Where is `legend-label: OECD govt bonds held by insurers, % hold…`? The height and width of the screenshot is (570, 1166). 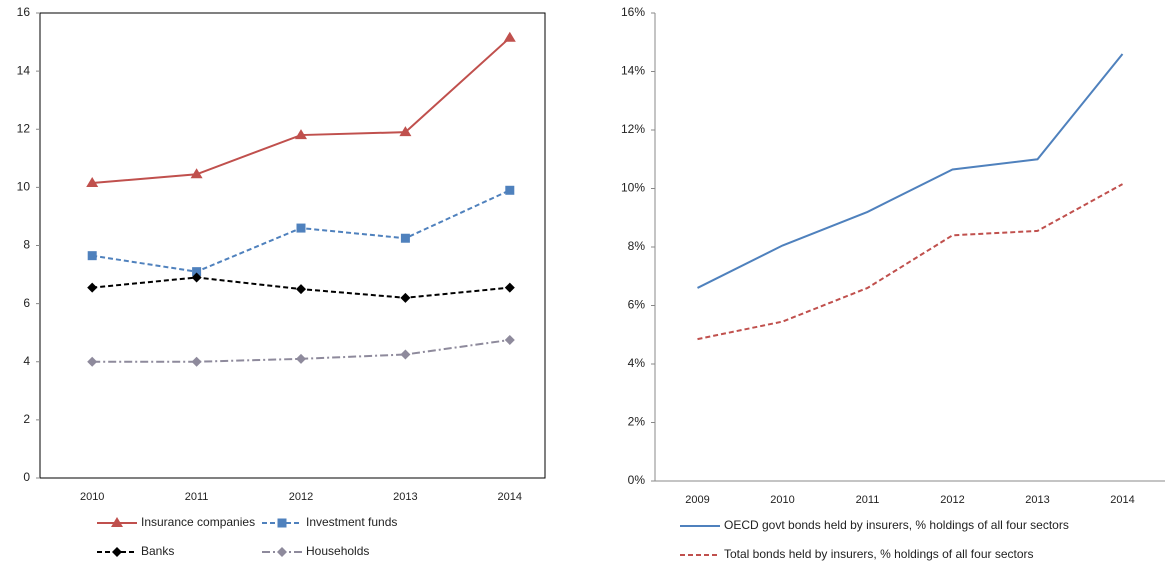 legend-label: OECD govt bonds held by insurers, % hold… is located at coordinates (896, 525).